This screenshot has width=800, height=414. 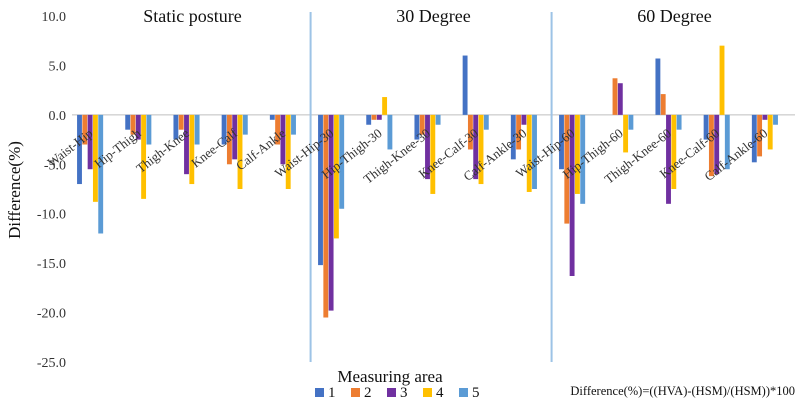 What do you see at coordinates (55, 165) in the screenshot?
I see `y-tick-label: -5.0` at bounding box center [55, 165].